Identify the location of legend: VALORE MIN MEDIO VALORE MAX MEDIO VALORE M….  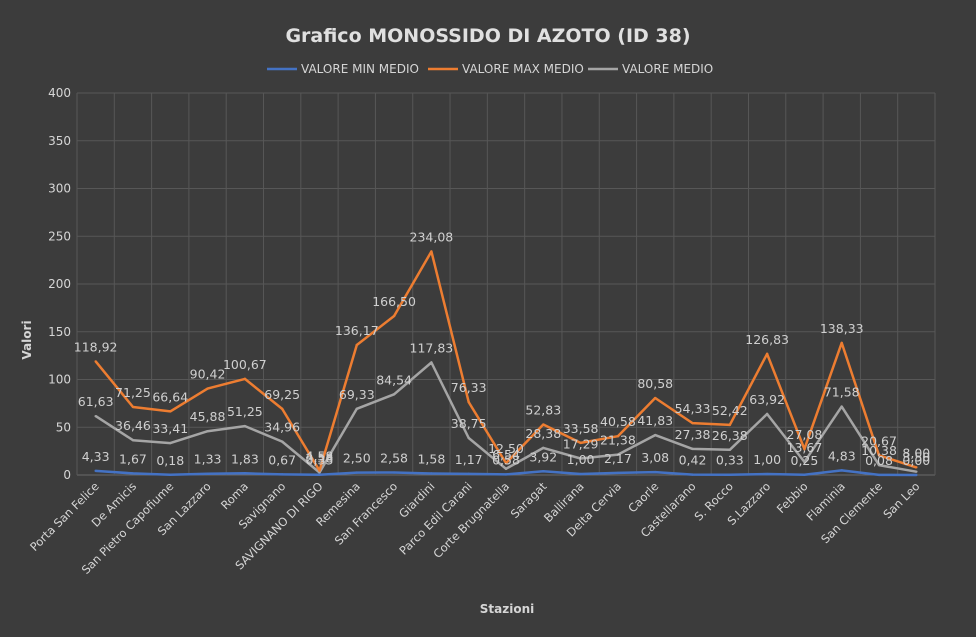
(490, 69).